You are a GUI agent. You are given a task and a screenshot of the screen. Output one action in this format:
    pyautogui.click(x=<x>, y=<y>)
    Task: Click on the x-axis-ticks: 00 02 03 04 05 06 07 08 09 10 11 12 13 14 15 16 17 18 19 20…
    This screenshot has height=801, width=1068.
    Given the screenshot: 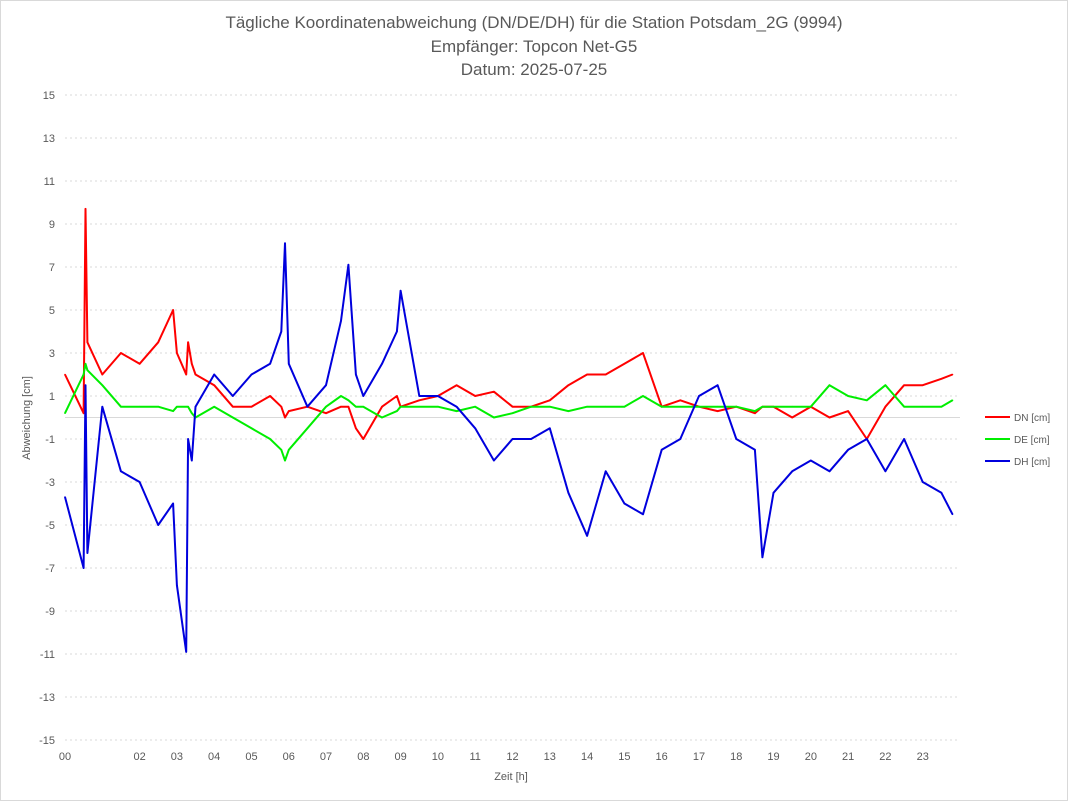 What is the action you would take?
    pyautogui.click(x=494, y=757)
    